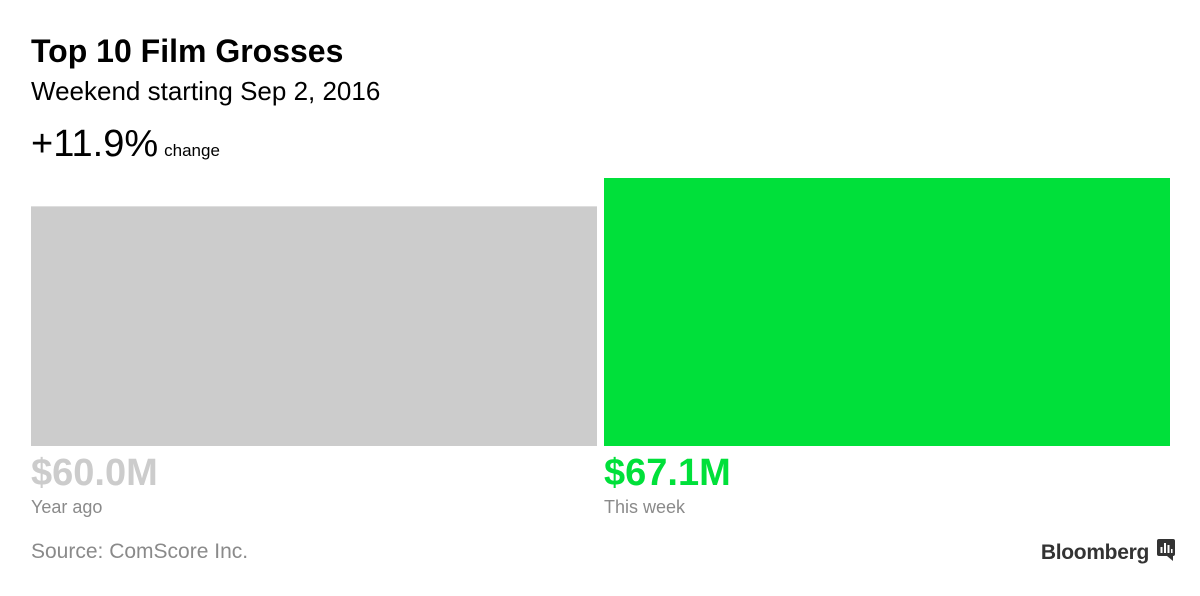 The height and width of the screenshot is (596, 1200). I want to click on bloomberg-chart-icon, so click(1166, 552).